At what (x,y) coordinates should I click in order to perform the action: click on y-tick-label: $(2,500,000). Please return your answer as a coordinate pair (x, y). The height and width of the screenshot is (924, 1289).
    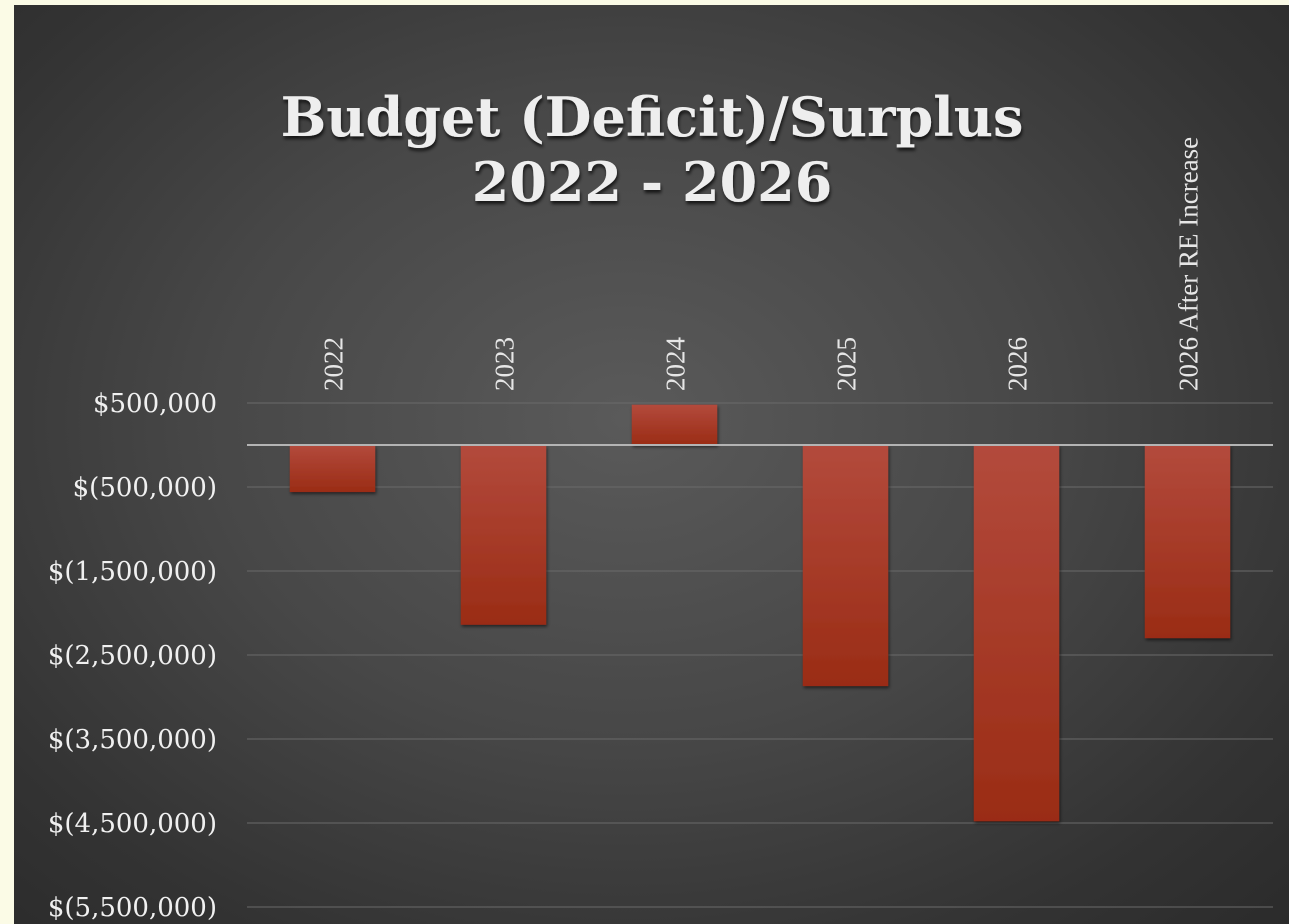
    Looking at the image, I should click on (132, 656).